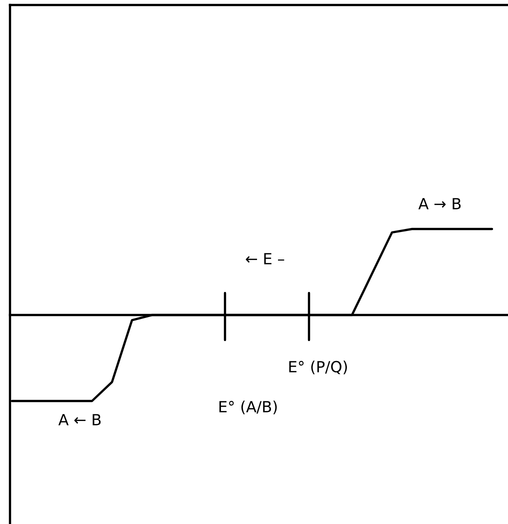  I want to click on text: A ← B, so click(79, 420).